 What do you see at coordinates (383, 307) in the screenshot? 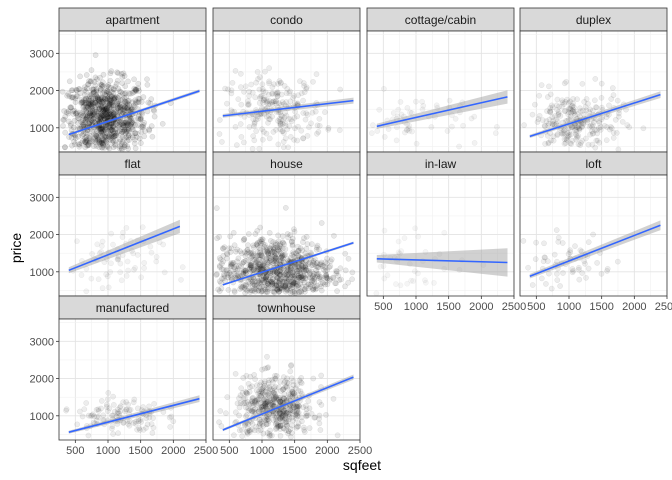
I see `x-tick-label: 500` at bounding box center [383, 307].